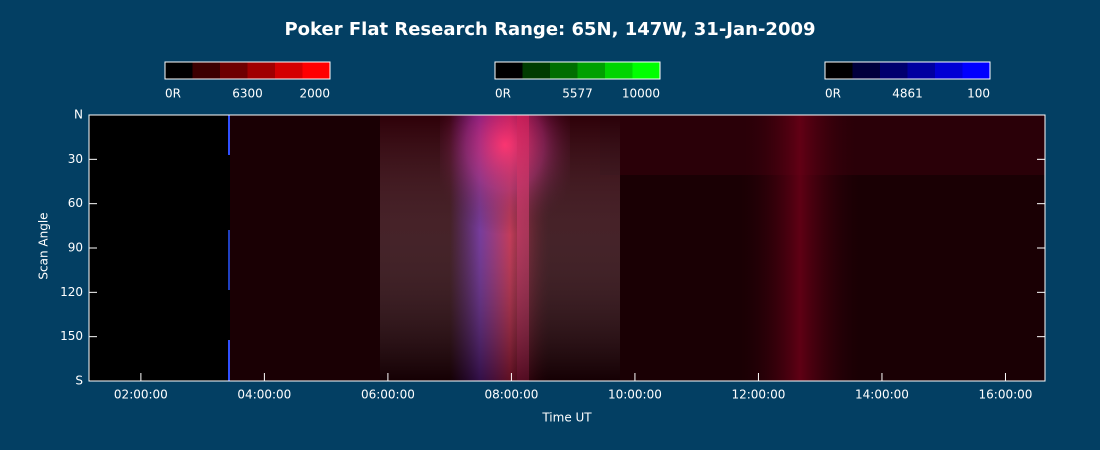 The width and height of the screenshot is (1100, 450). What do you see at coordinates (758, 395) in the screenshot?
I see `x-tick-label: 12:00:00` at bounding box center [758, 395].